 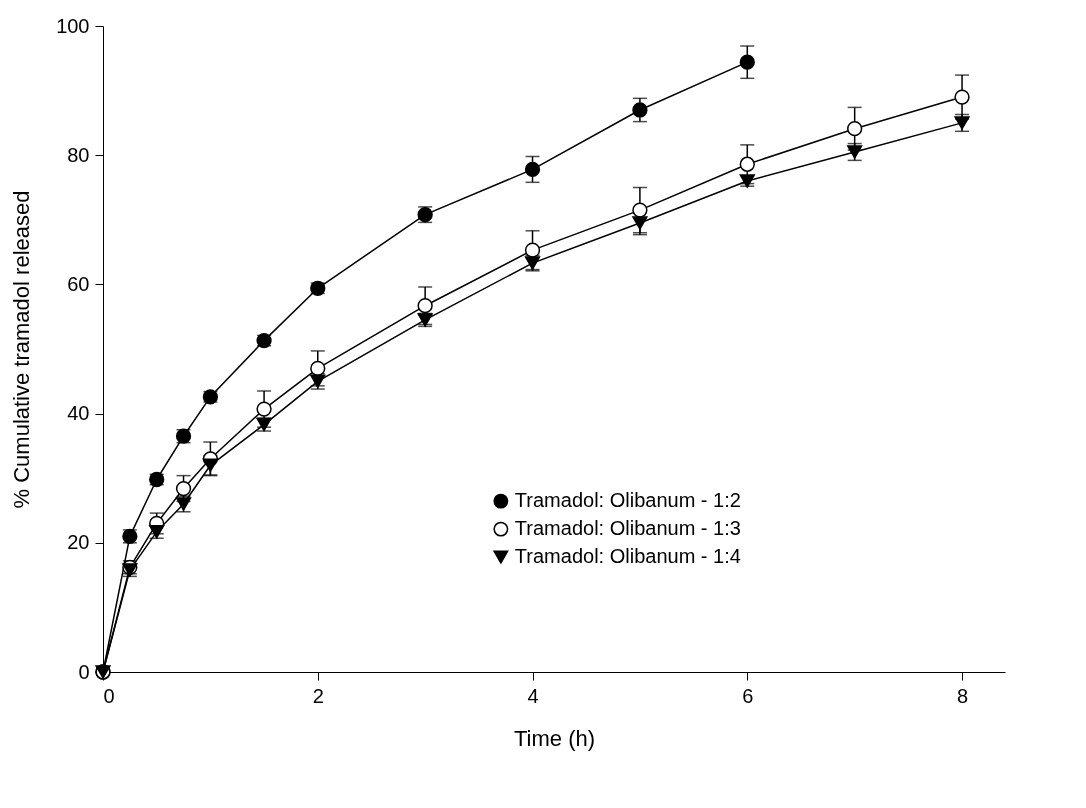 What do you see at coordinates (22, 349) in the screenshot?
I see `y-axis-title: % Cumulative tramadol released` at bounding box center [22, 349].